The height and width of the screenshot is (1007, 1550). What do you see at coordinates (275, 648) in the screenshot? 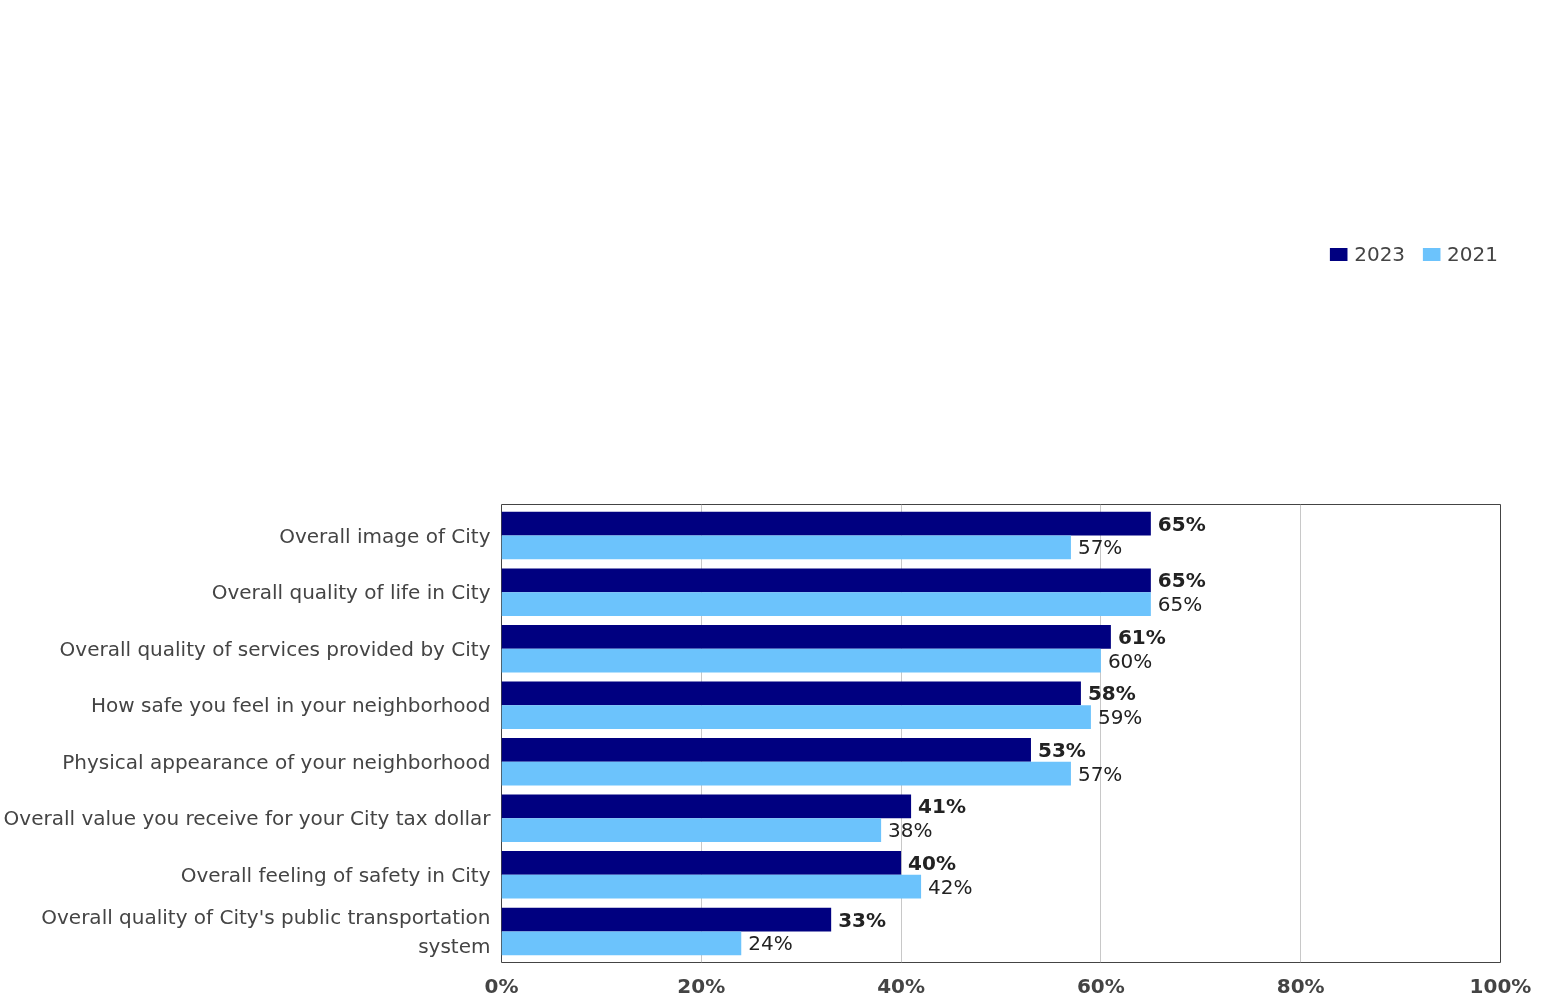
I see `y-tick-label: Overall quality of services provided by City` at bounding box center [275, 648].